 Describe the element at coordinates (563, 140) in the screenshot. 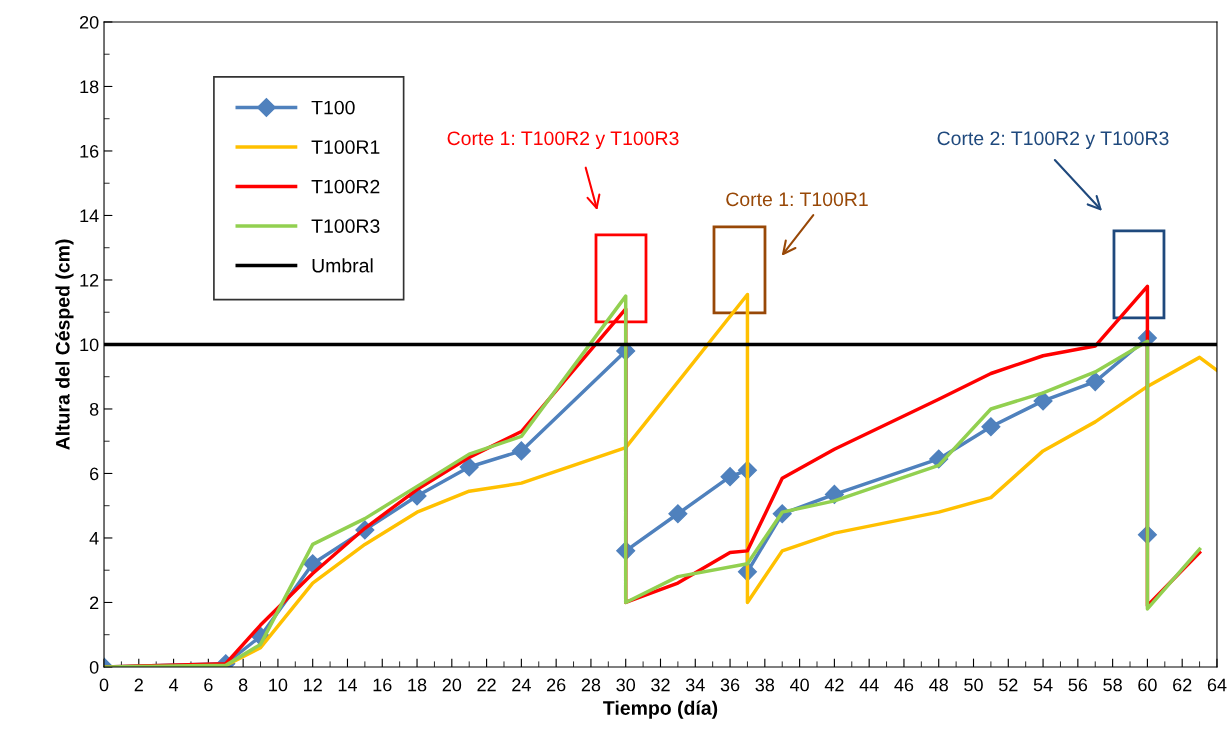

I see `annotation: Corte 1: T100R2 y T100R3` at that location.